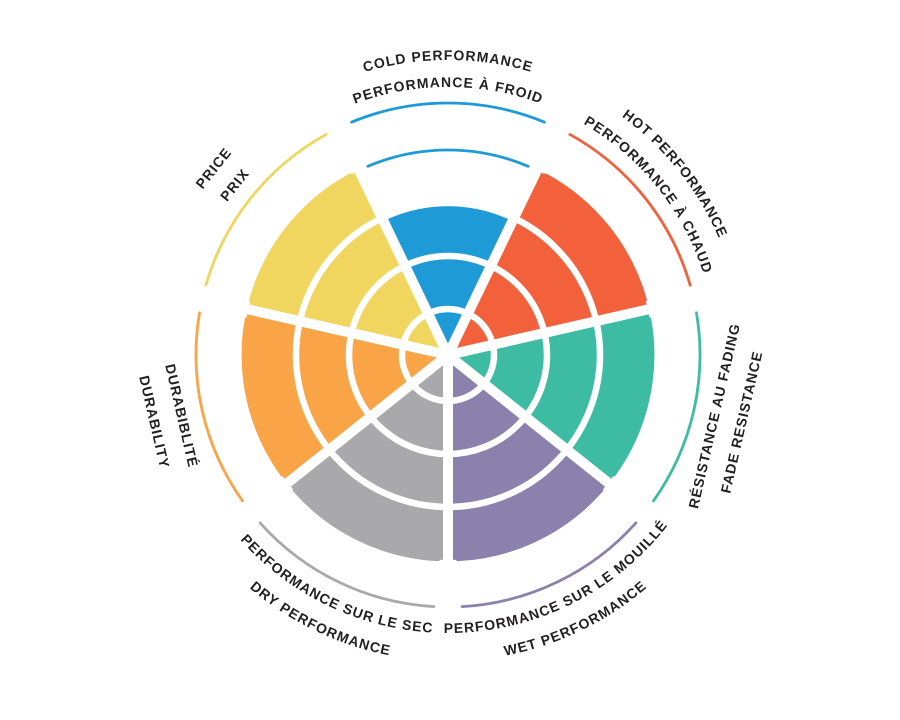 This screenshot has height=720, width=900. I want to click on label-price-fr: PRIX, so click(234, 184).